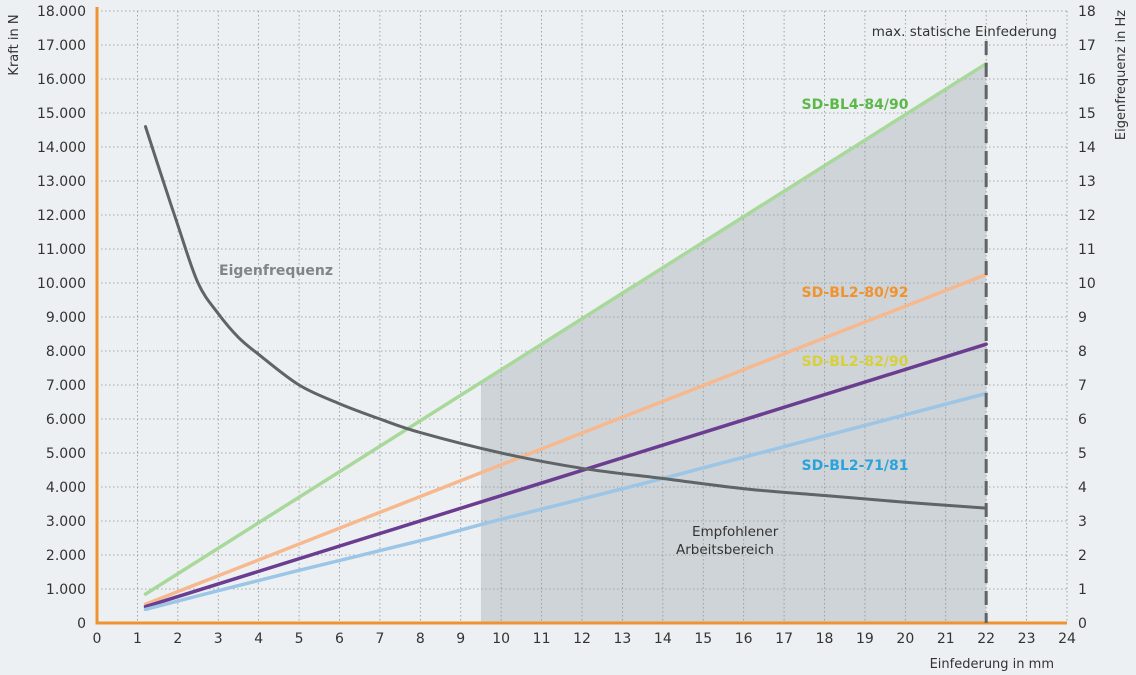 The image size is (1136, 675). What do you see at coordinates (460, 639) in the screenshot?
I see `x-tick-label: 9` at bounding box center [460, 639].